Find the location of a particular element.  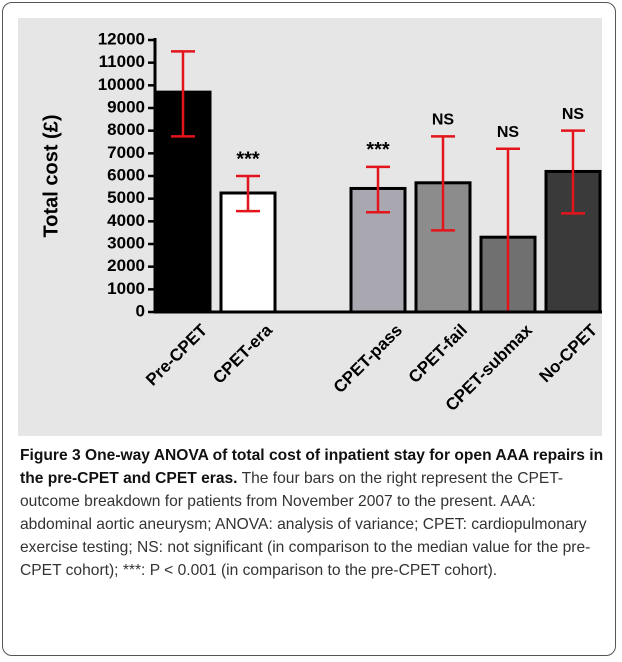

y-tick-label: 7000 is located at coordinates (126, 152).